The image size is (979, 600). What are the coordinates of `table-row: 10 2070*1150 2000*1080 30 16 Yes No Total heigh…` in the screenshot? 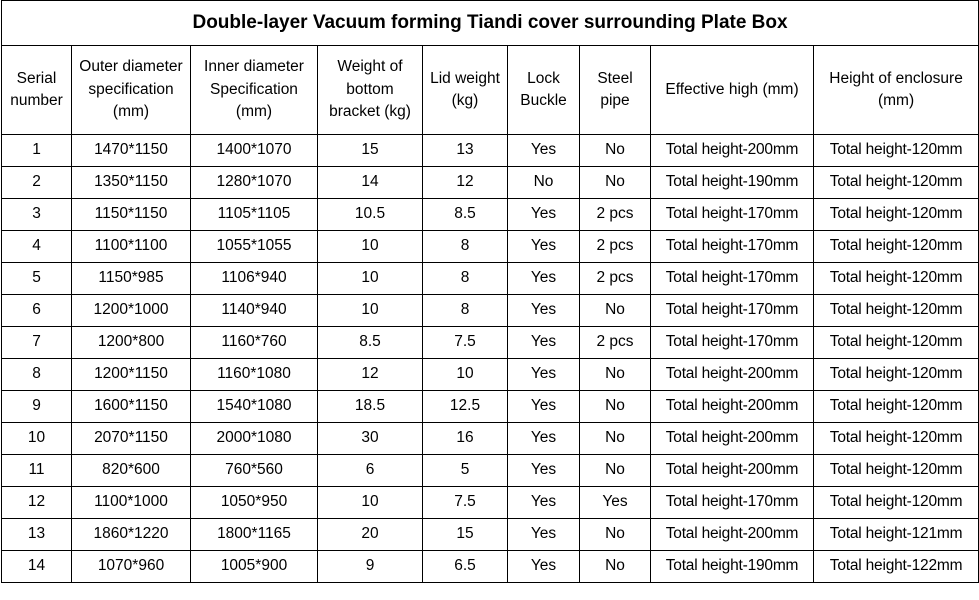 It's located at (490, 438).